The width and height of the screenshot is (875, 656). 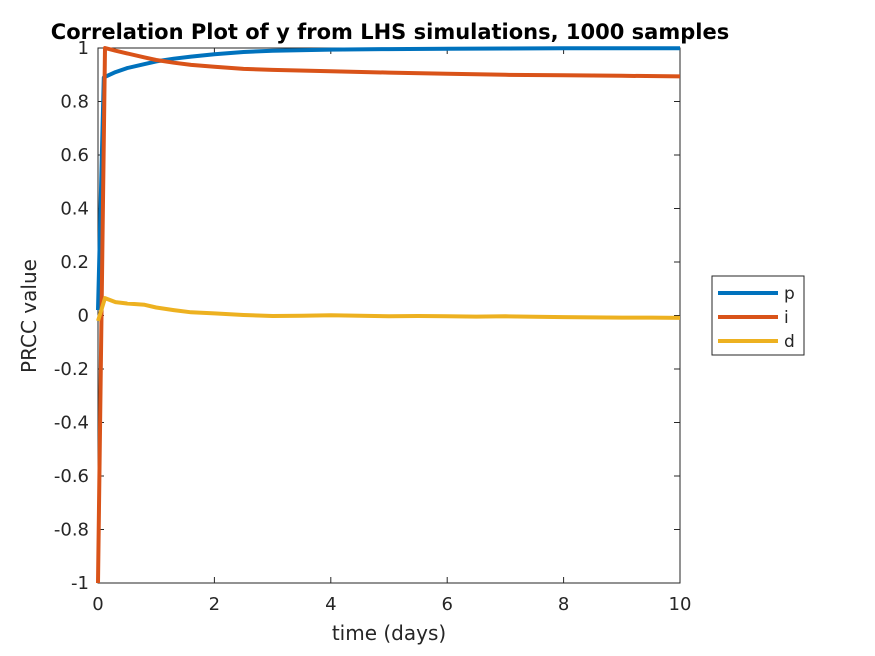 I want to click on y-tick-label: -0.2, so click(x=71, y=369).